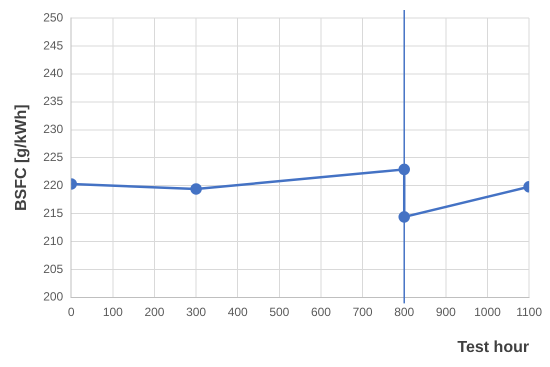  I want to click on x-tick-label: 400, so click(238, 311).